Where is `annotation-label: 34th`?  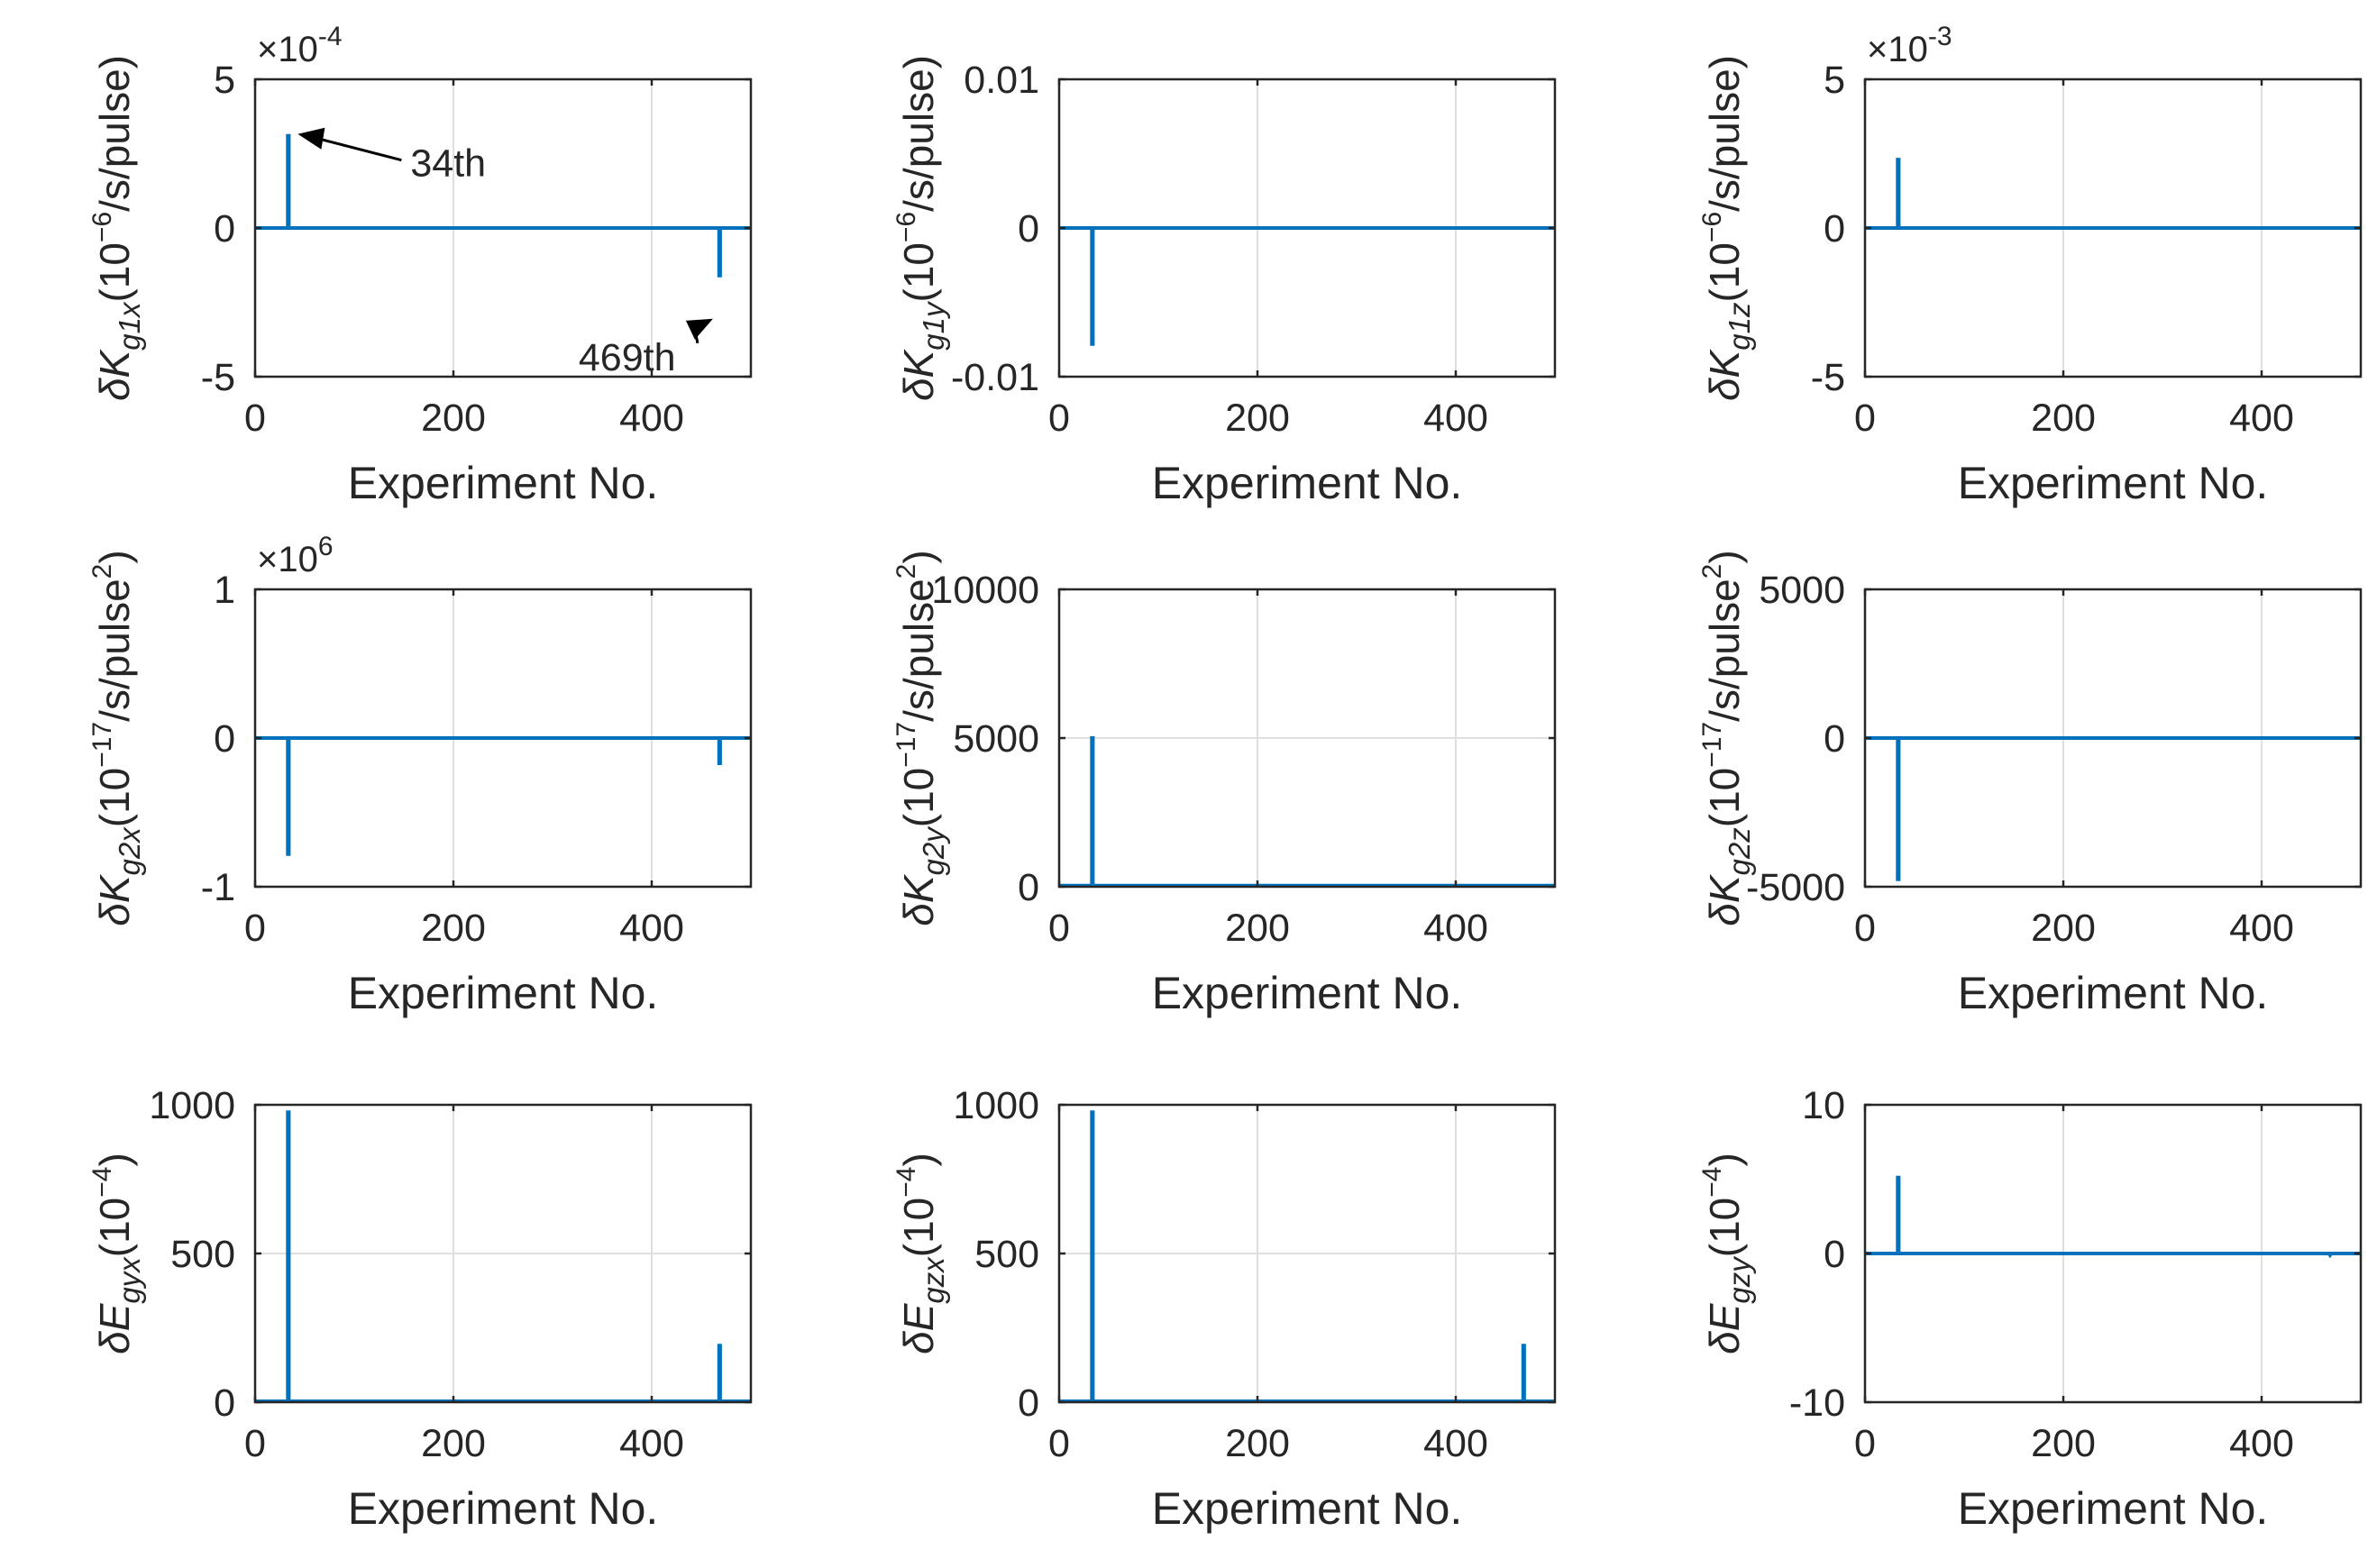 annotation-label: 34th is located at coordinates (448, 164).